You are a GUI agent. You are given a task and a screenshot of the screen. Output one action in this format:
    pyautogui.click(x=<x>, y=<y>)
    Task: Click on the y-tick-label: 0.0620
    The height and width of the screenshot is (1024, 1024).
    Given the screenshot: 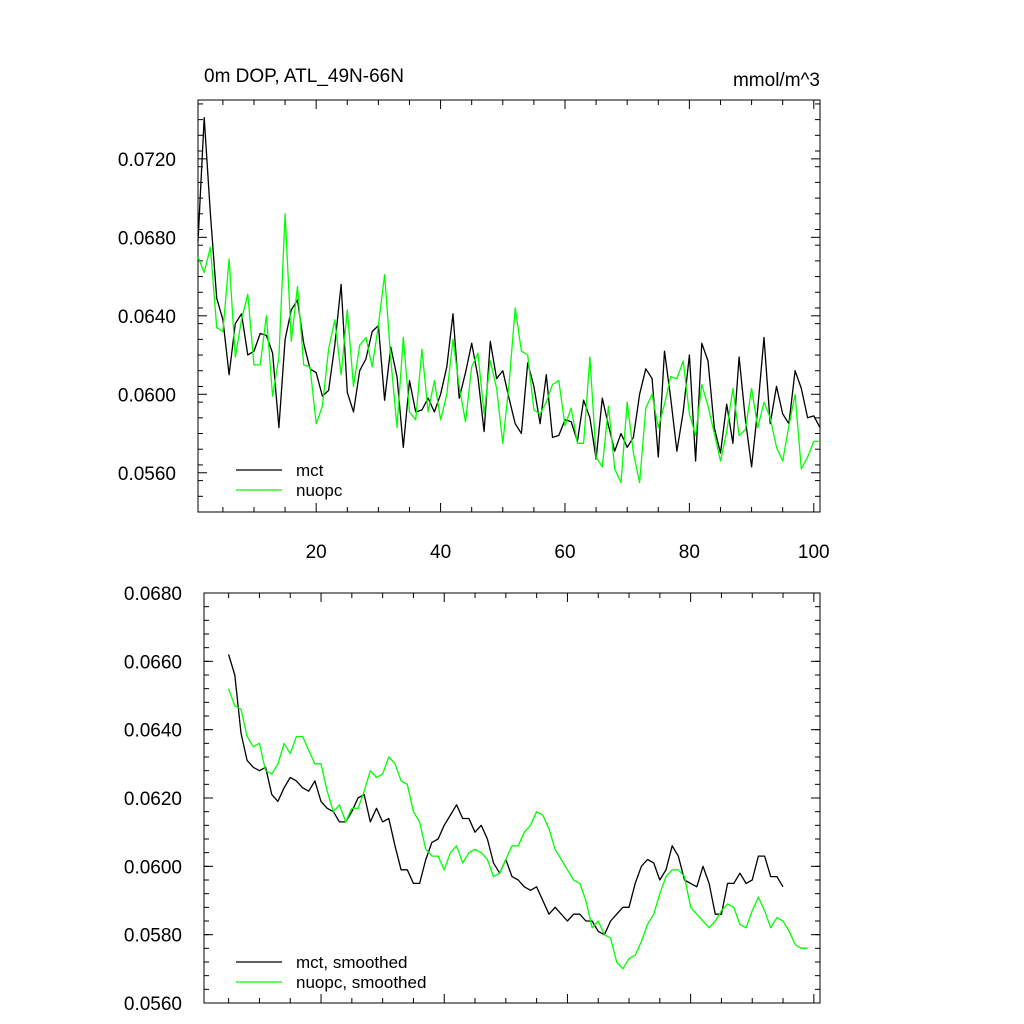 What is the action you would take?
    pyautogui.click(x=153, y=799)
    